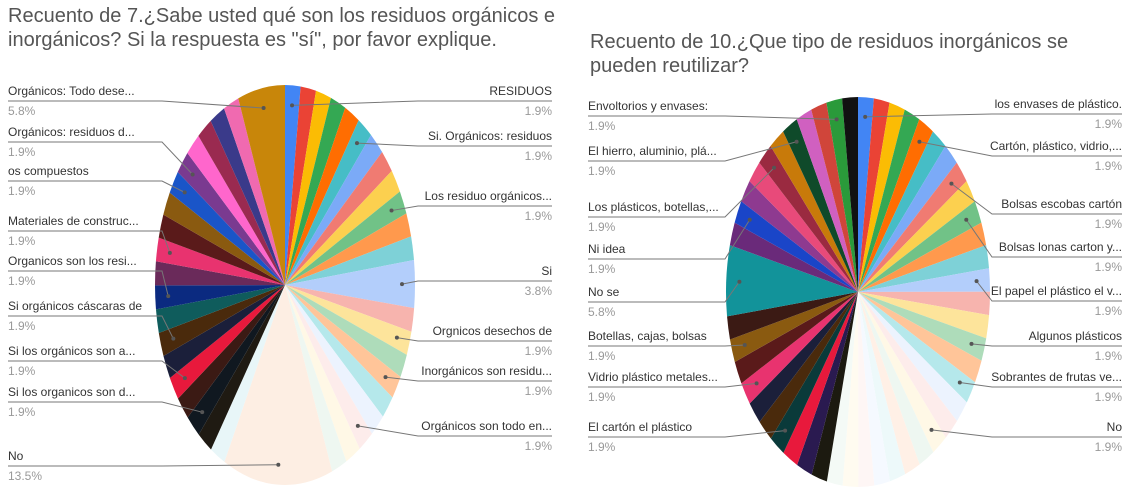  Describe the element at coordinates (75, 306) in the screenshot. I see `slice-label: Si orgánicos cáscaras de` at that location.